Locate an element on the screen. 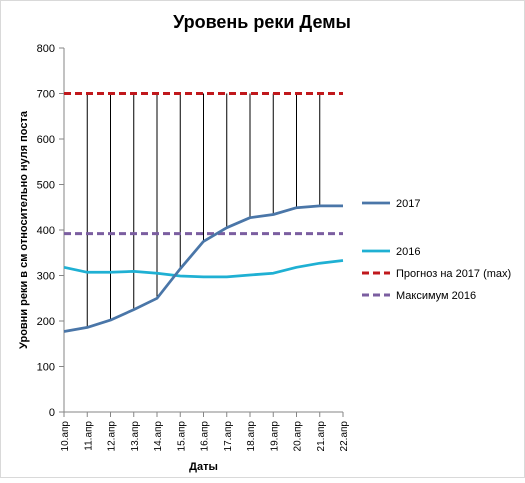 This screenshot has height=483, width=525. x-tick-label: 15.апр is located at coordinates (181, 436).